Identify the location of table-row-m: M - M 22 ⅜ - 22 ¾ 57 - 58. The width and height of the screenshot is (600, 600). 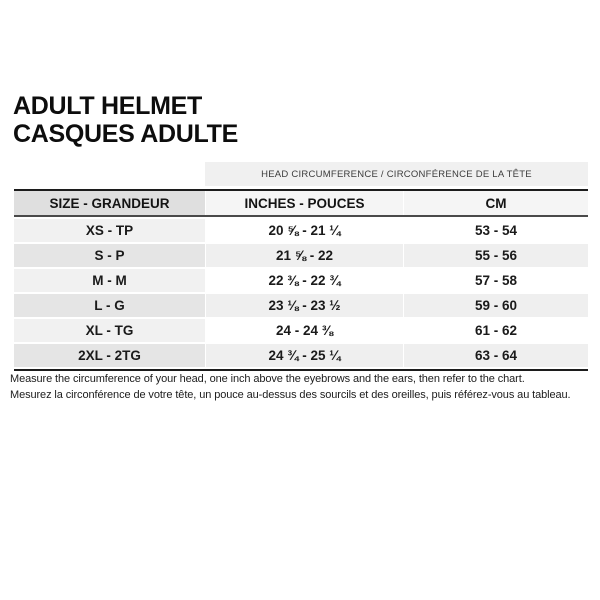
(301, 280).